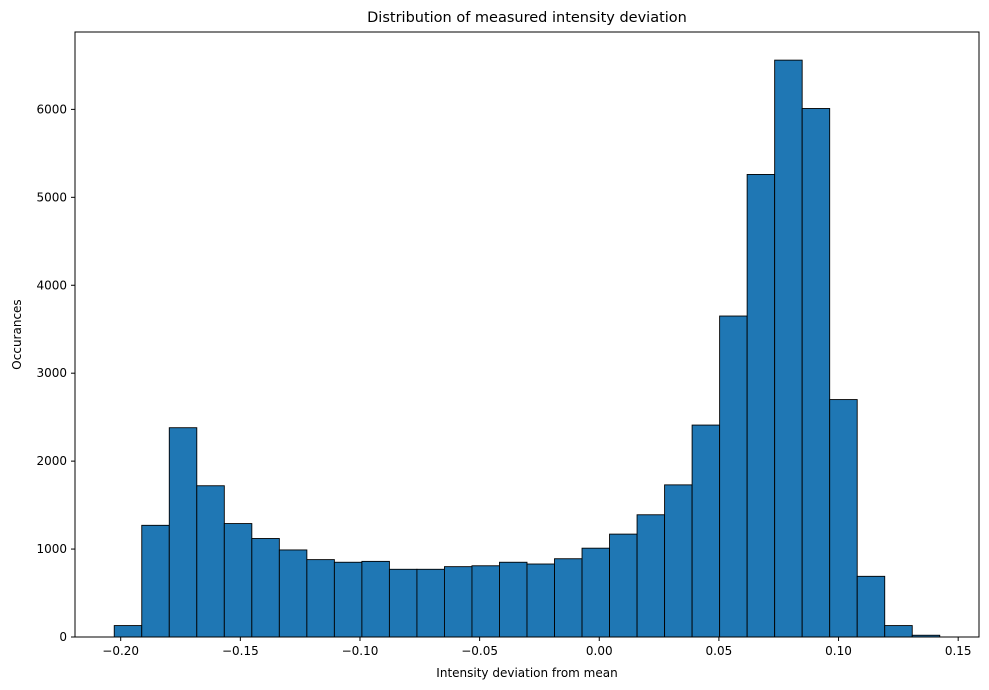 The width and height of the screenshot is (989, 690). Describe the element at coordinates (537, 647) in the screenshot. I see `x-axis-ticks: −0.20 −0.15 −0.10 −0.05 0.00 0.05 0.10 0.15` at that location.